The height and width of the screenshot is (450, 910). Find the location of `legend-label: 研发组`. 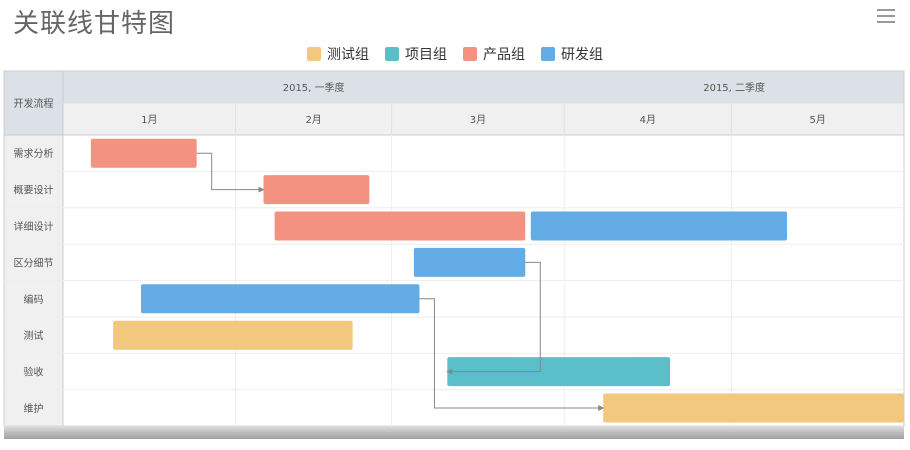

legend-label: 研发组 is located at coordinates (582, 55).